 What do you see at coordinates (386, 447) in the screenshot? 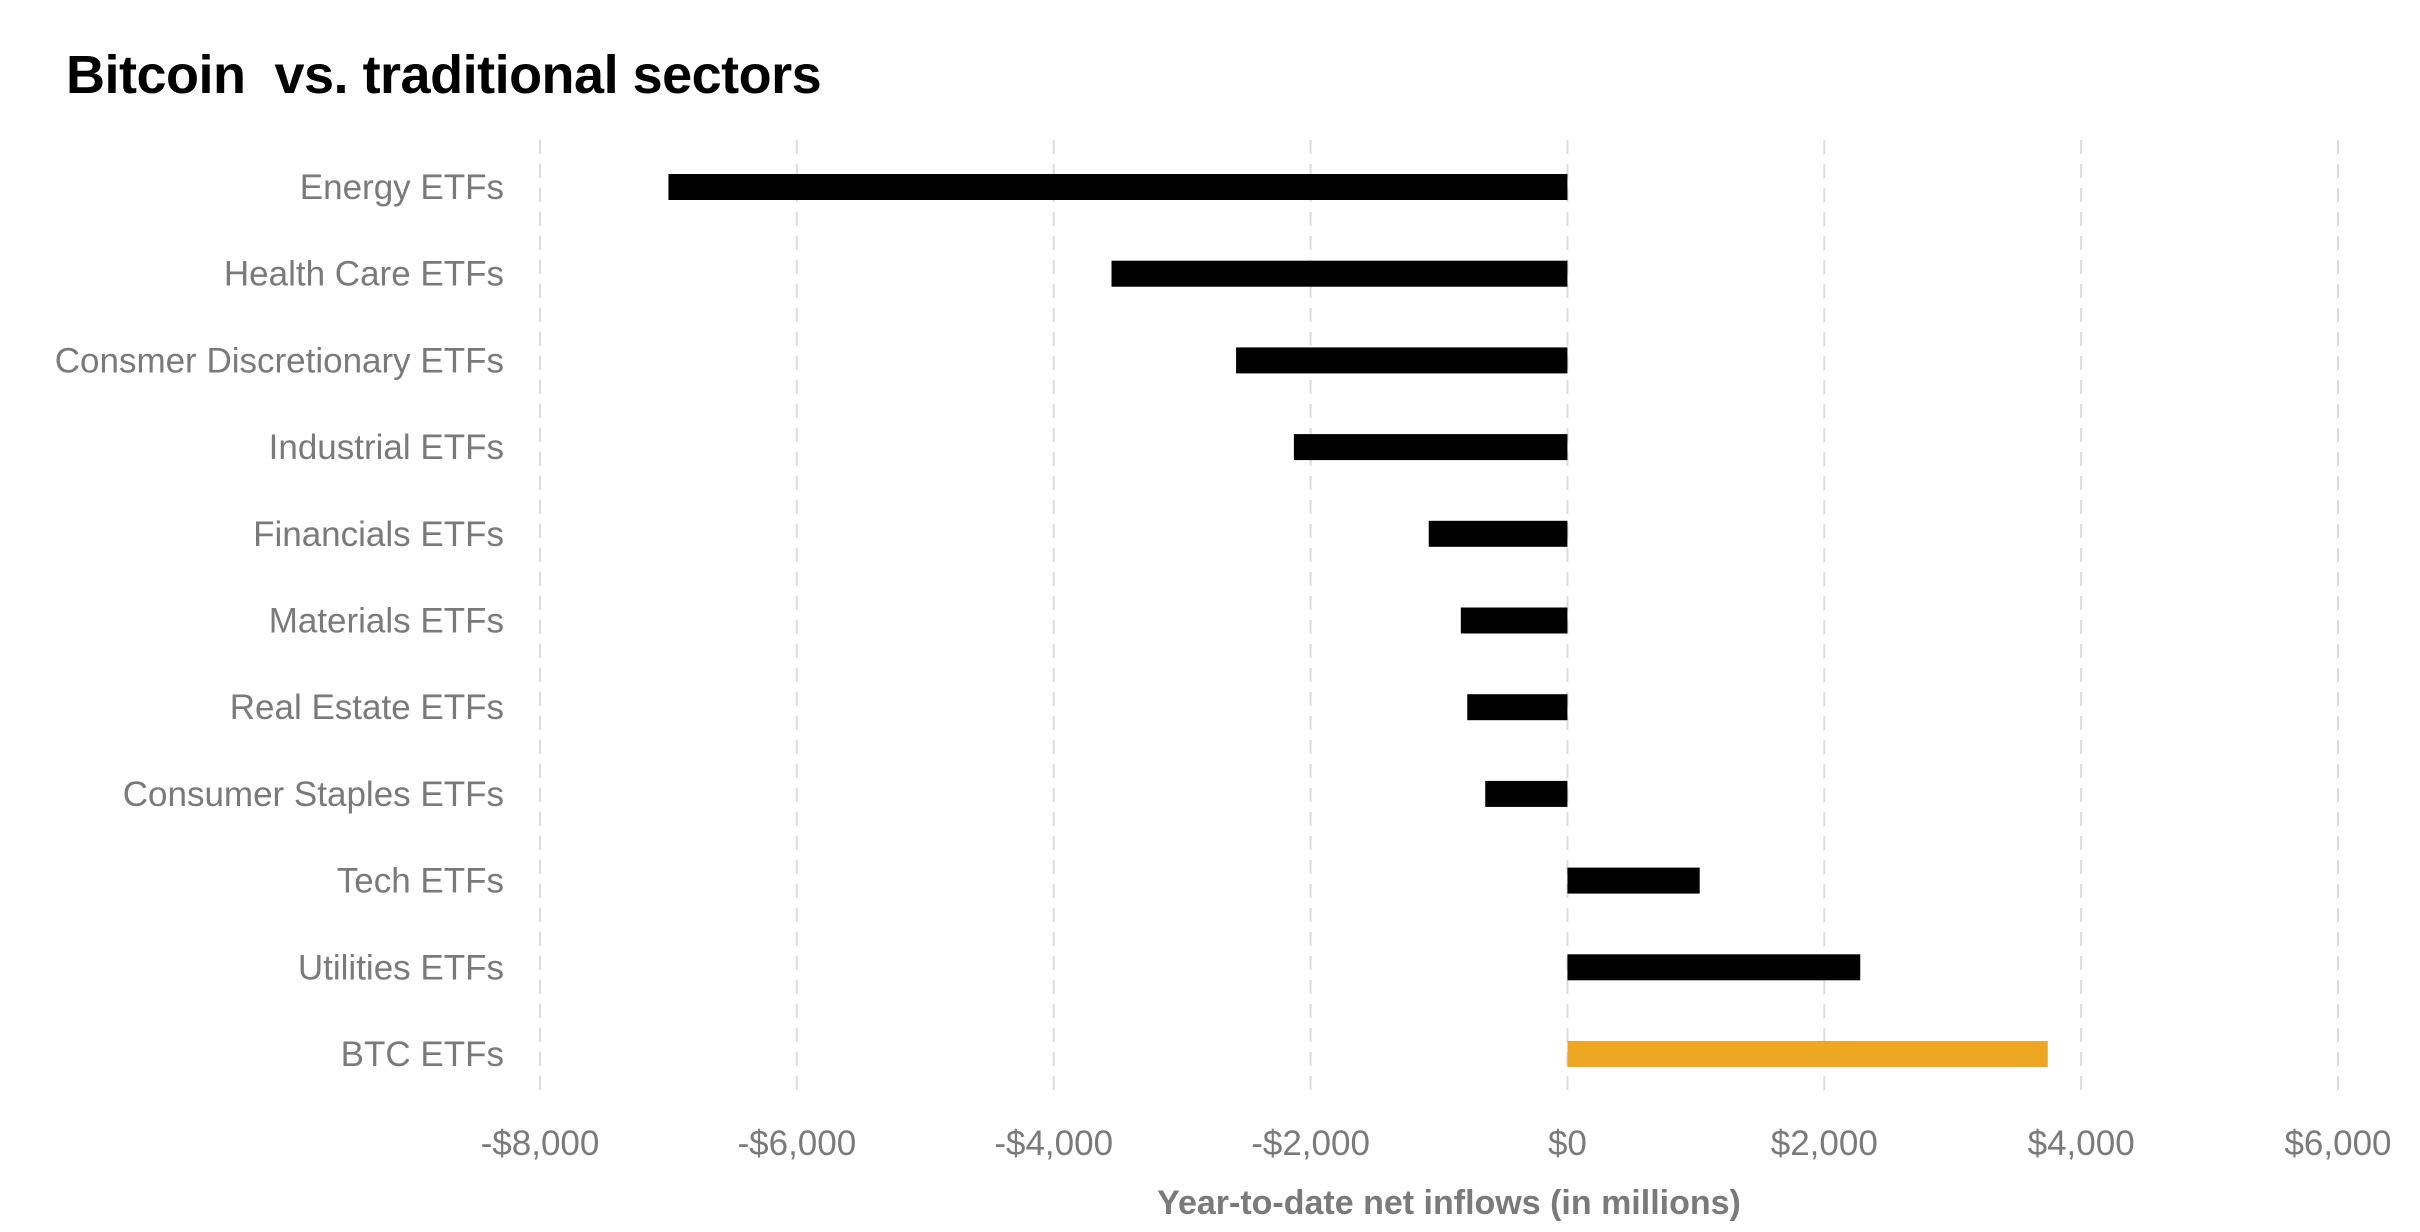
I see `category-label: Industrial ETFs` at bounding box center [386, 447].